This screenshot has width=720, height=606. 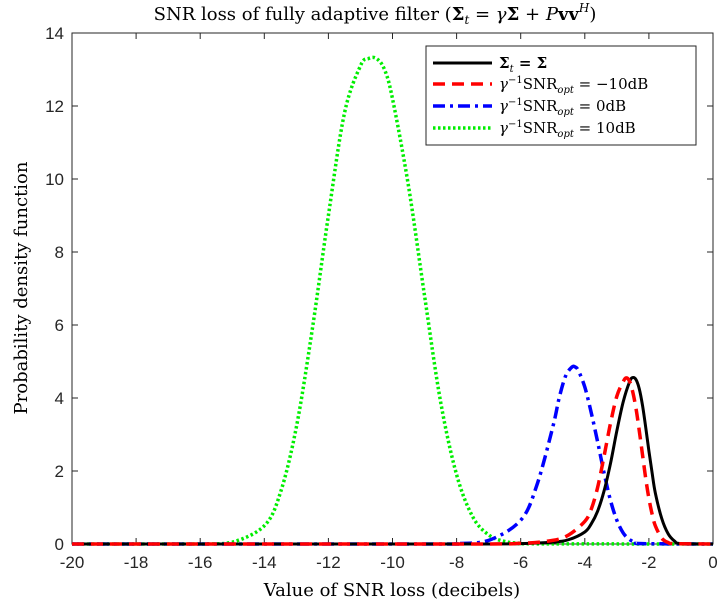 What do you see at coordinates (712, 562) in the screenshot?
I see `x-tick-label: 0` at bounding box center [712, 562].